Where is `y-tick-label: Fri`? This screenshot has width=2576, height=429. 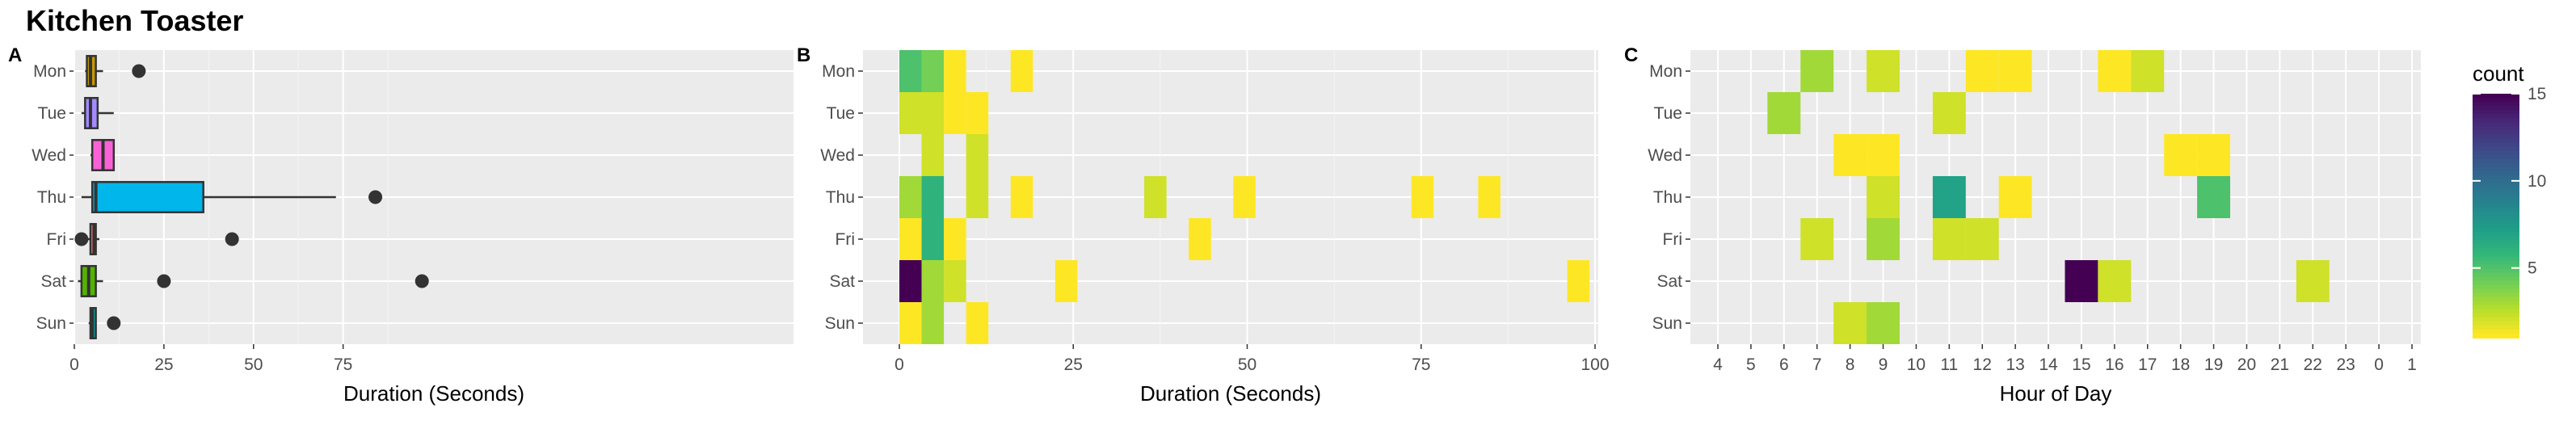
y-tick-label: Fri is located at coordinates (846, 239).